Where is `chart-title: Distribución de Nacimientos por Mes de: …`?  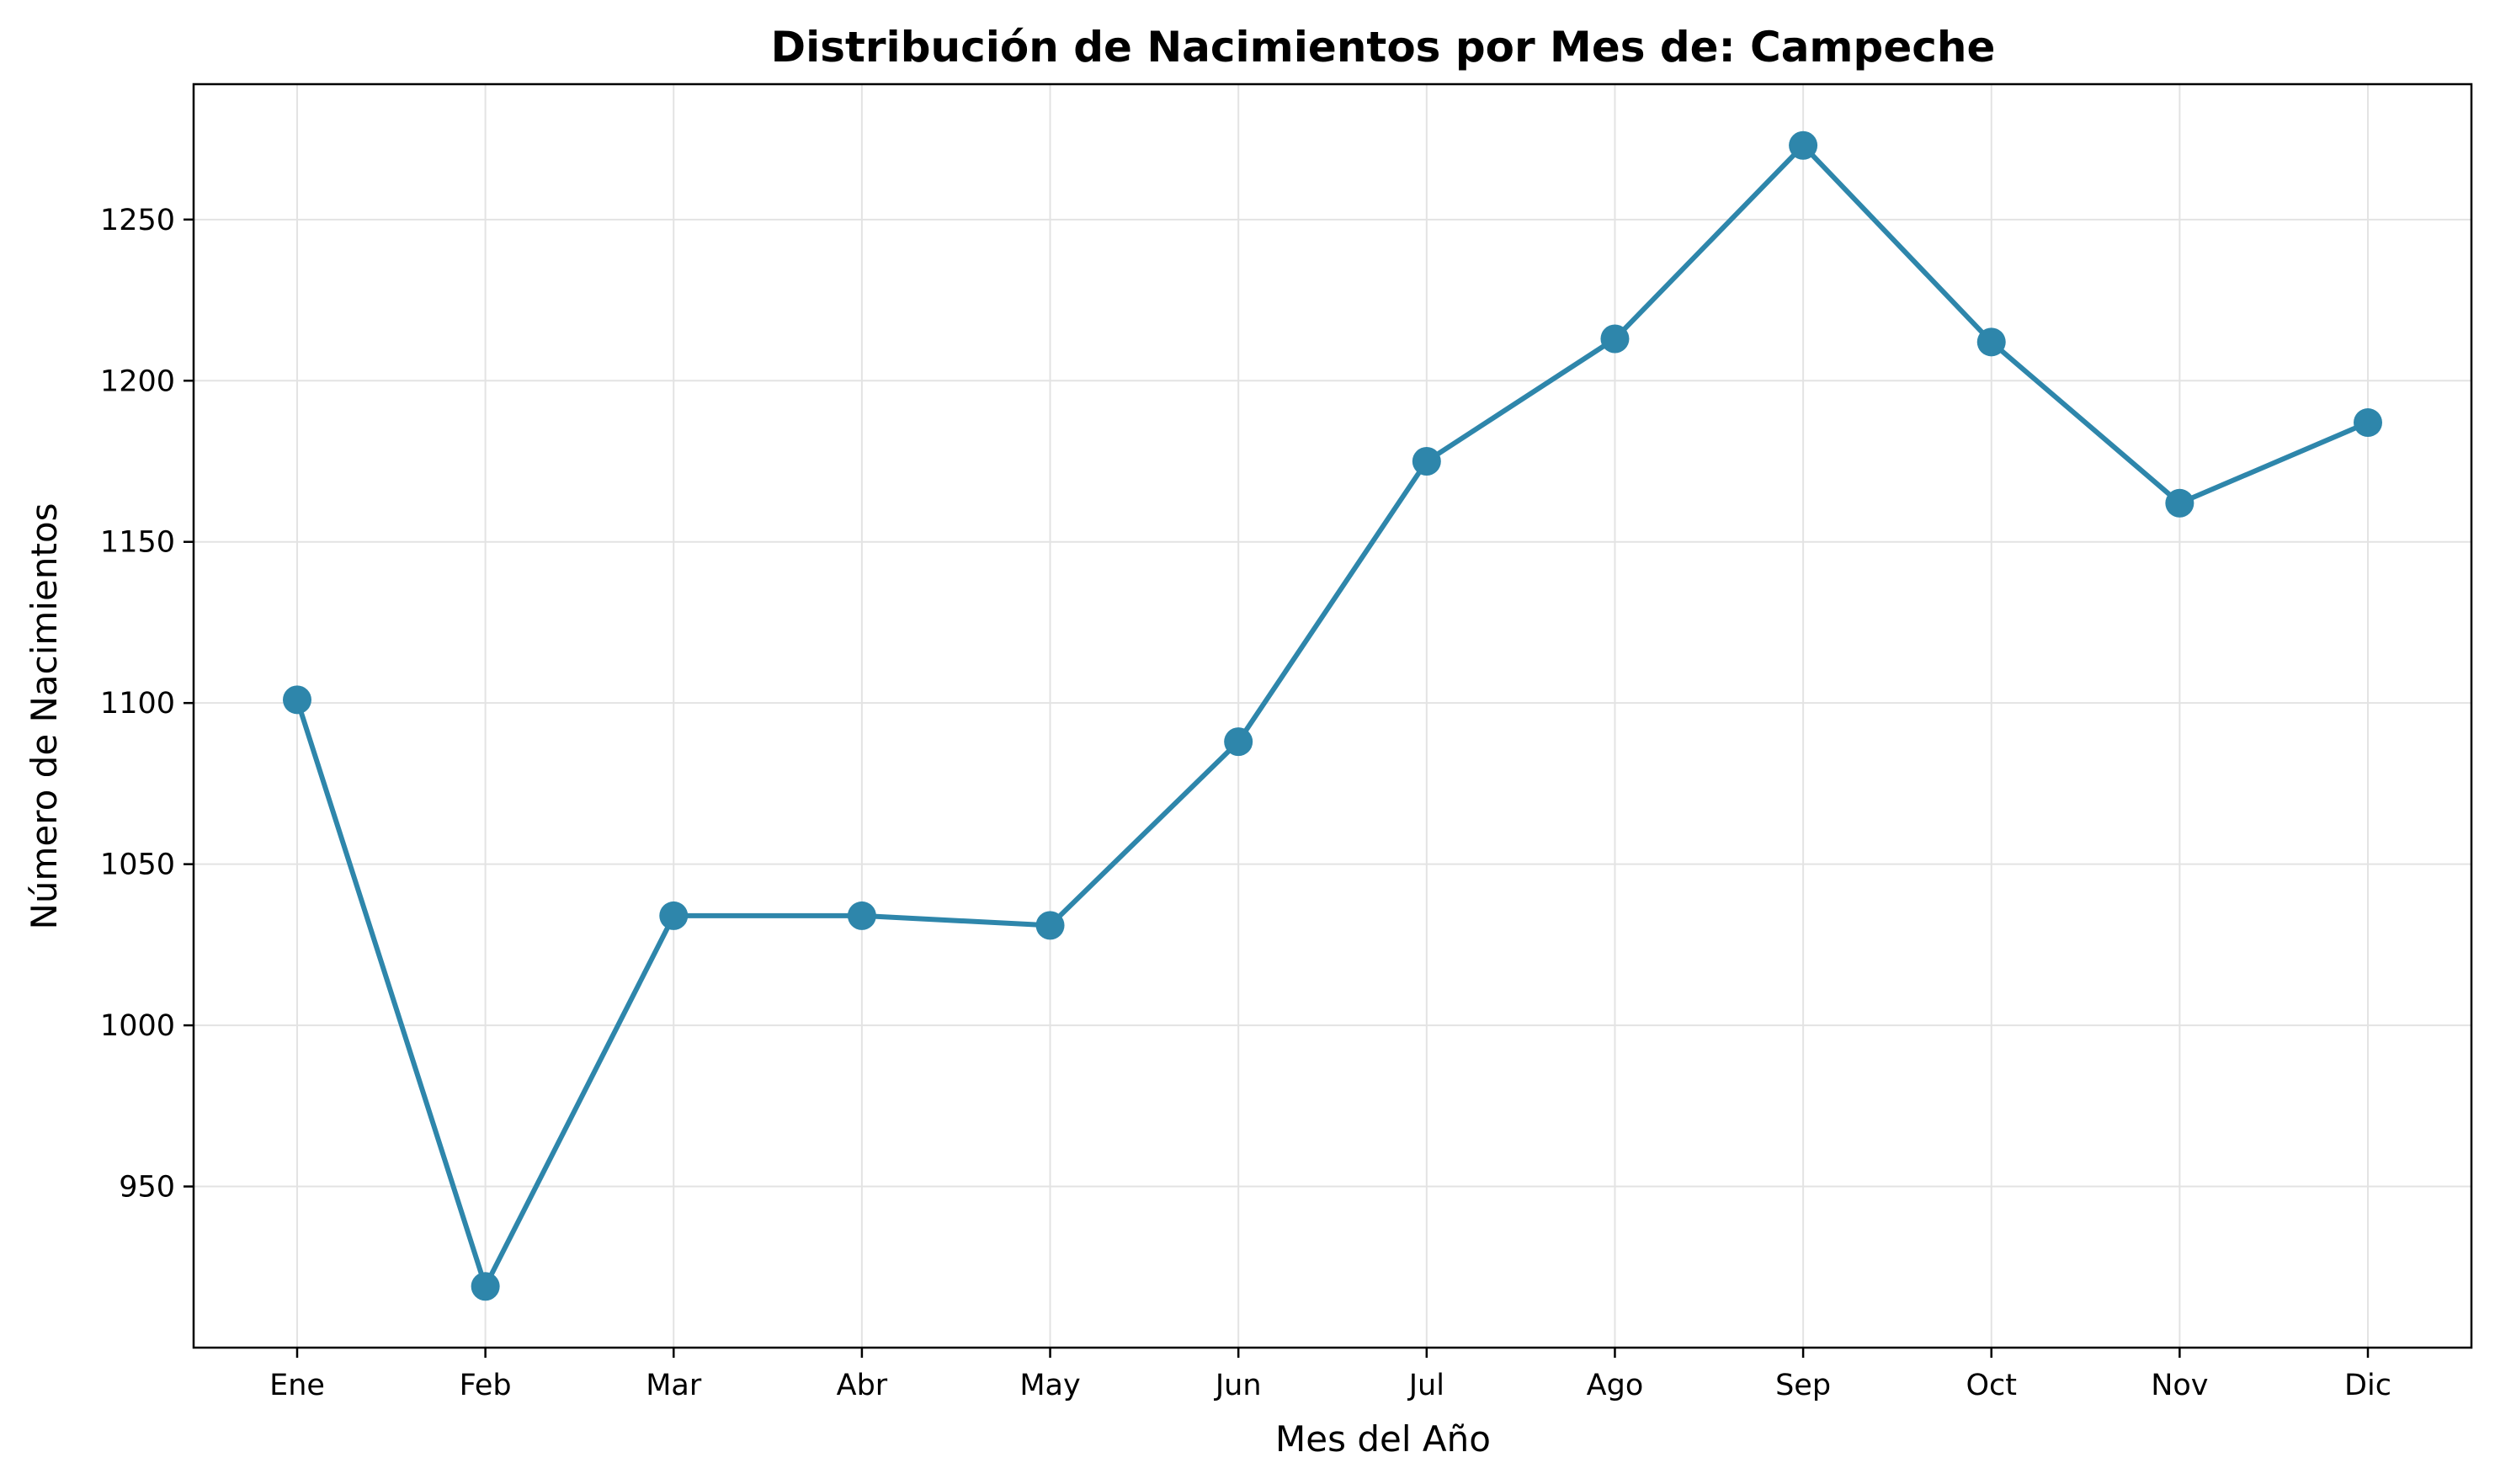
chart-title: Distribución de Nacimientos por Mes de: … is located at coordinates (1383, 47).